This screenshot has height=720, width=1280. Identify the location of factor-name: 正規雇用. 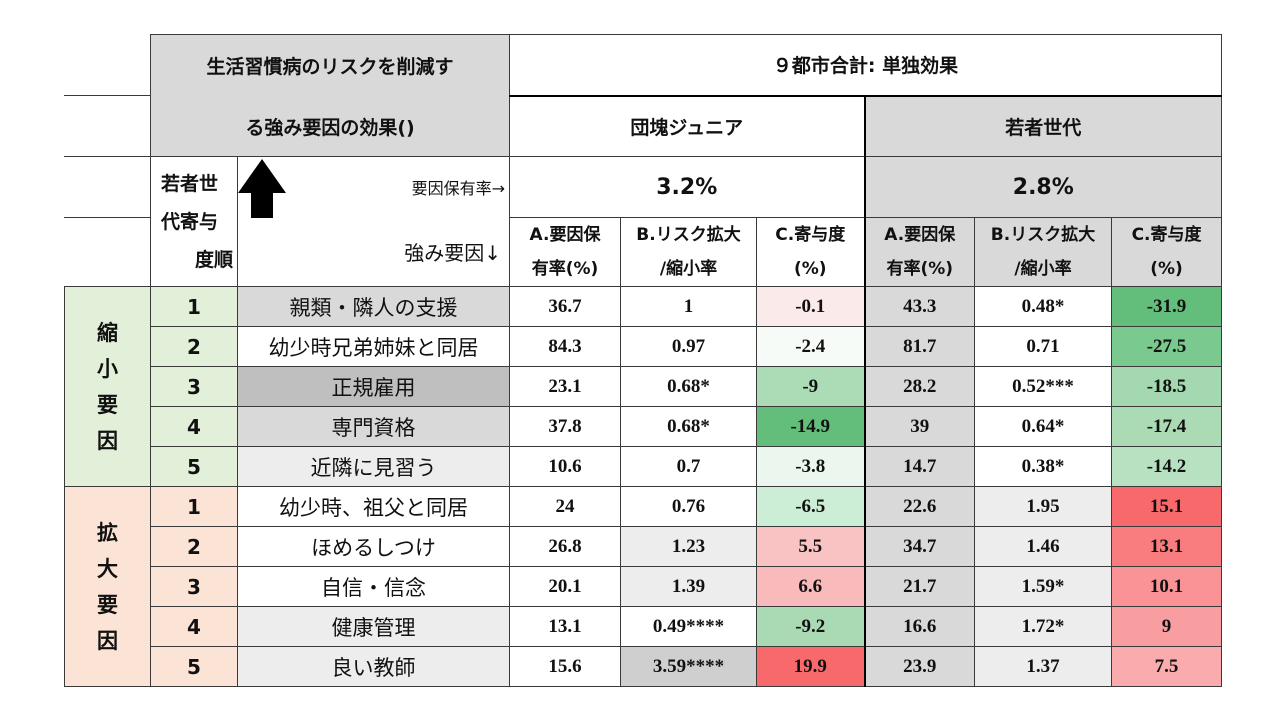
(373, 386).